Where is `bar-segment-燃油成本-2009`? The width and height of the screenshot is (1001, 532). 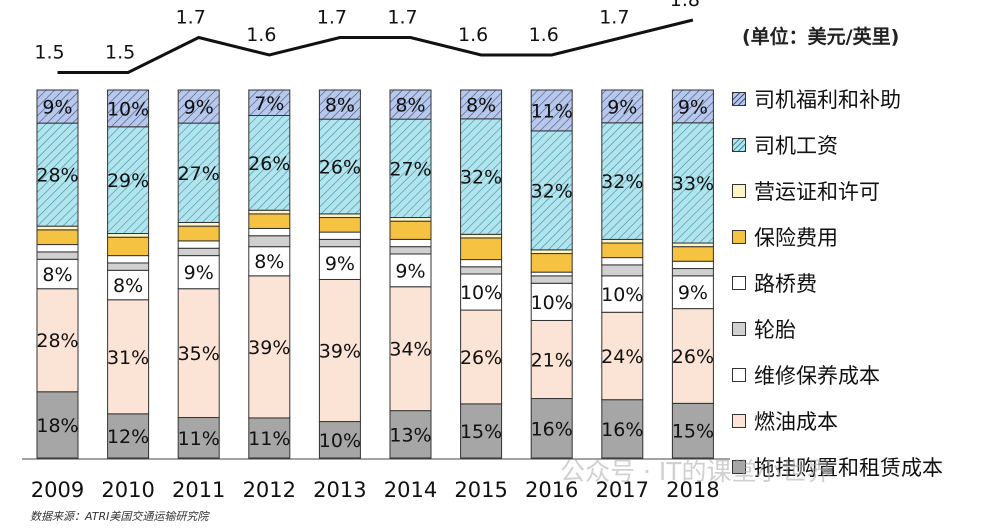
bar-segment-燃油成本-2009 is located at coordinates (57, 340).